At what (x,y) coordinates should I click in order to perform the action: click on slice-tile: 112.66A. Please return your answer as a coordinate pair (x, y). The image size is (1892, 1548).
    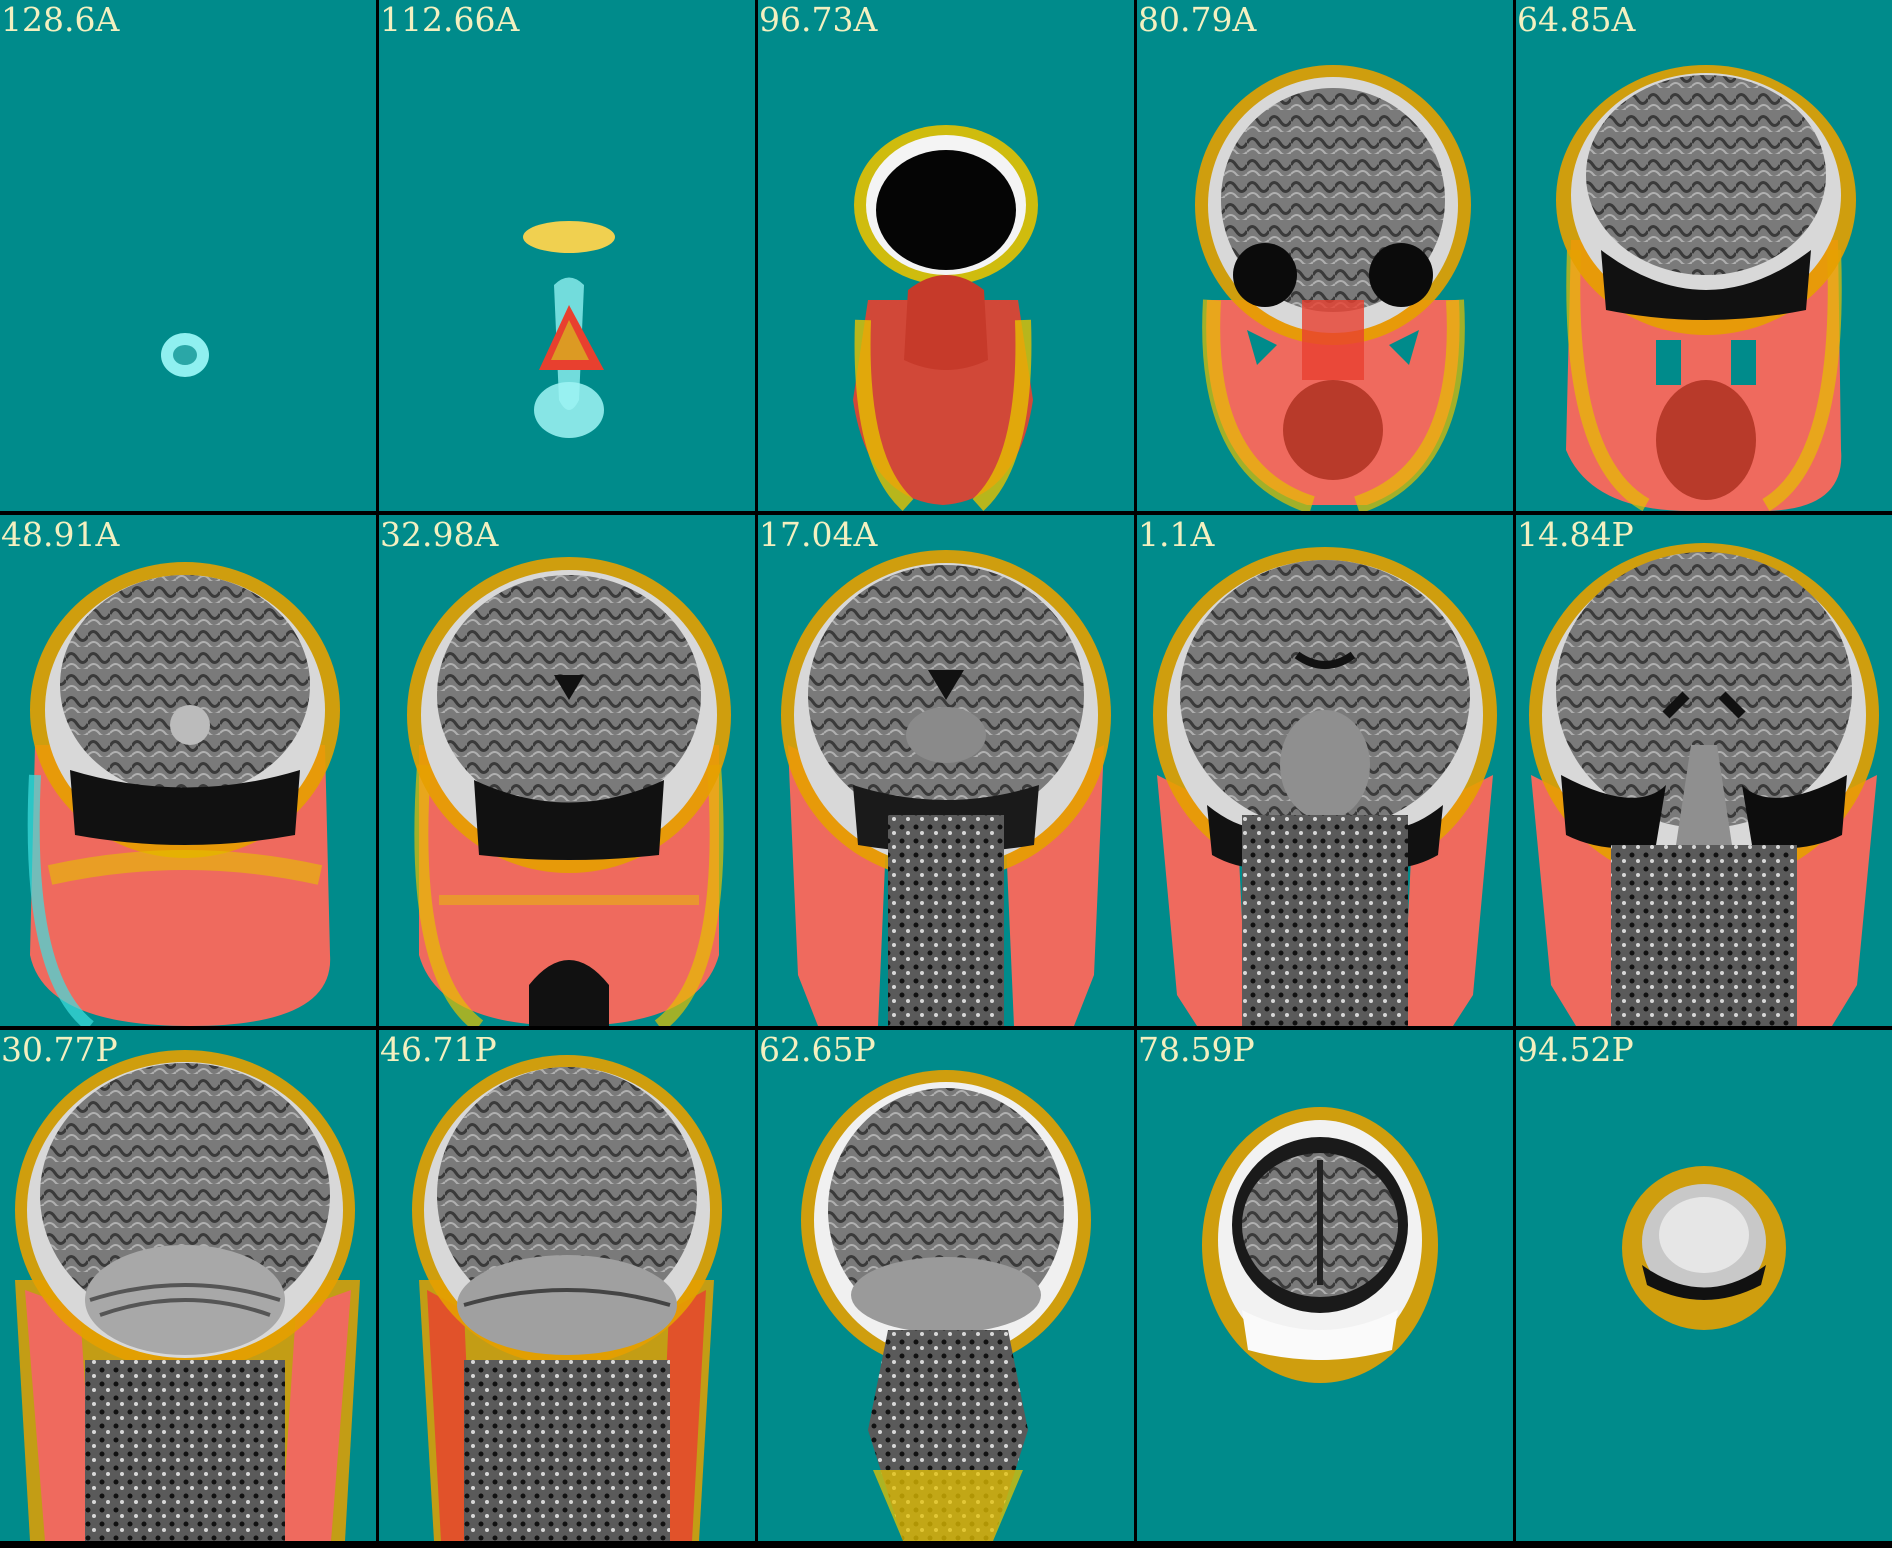
    Looking at the image, I should click on (567, 255).